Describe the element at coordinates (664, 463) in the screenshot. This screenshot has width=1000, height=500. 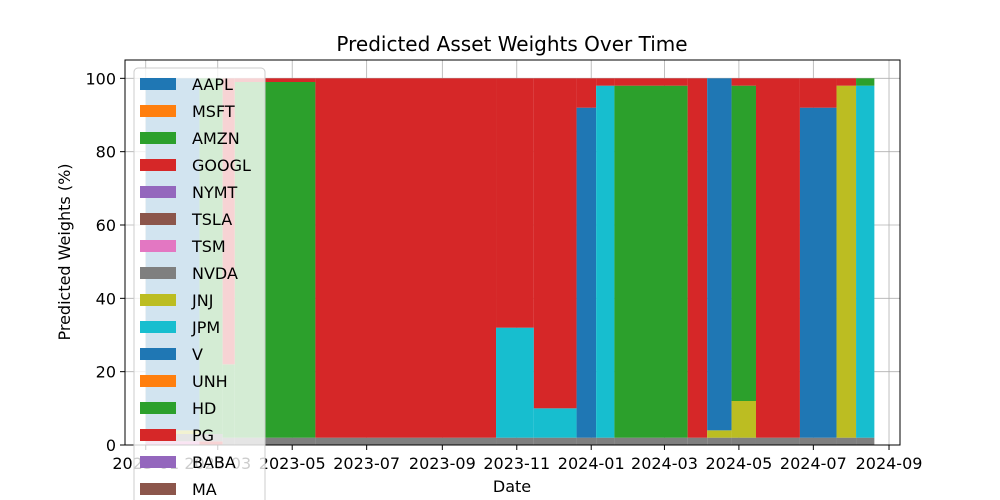
I see `x-tick-label: 2024-03` at that location.